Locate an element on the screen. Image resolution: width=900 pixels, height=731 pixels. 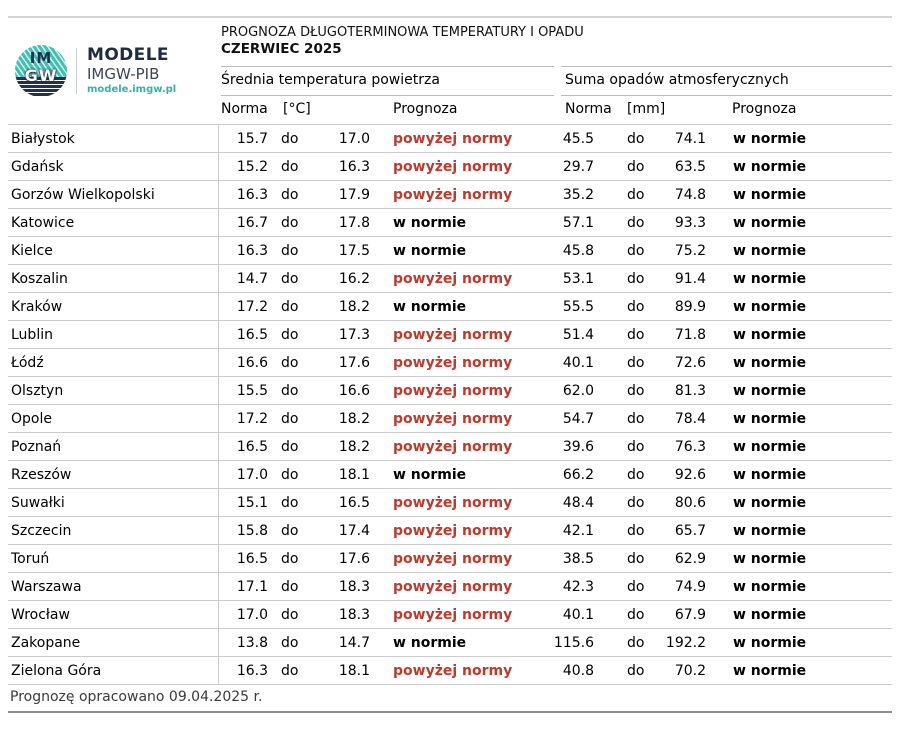
precip-norm-low-cell: 53.1 is located at coordinates (565, 278).